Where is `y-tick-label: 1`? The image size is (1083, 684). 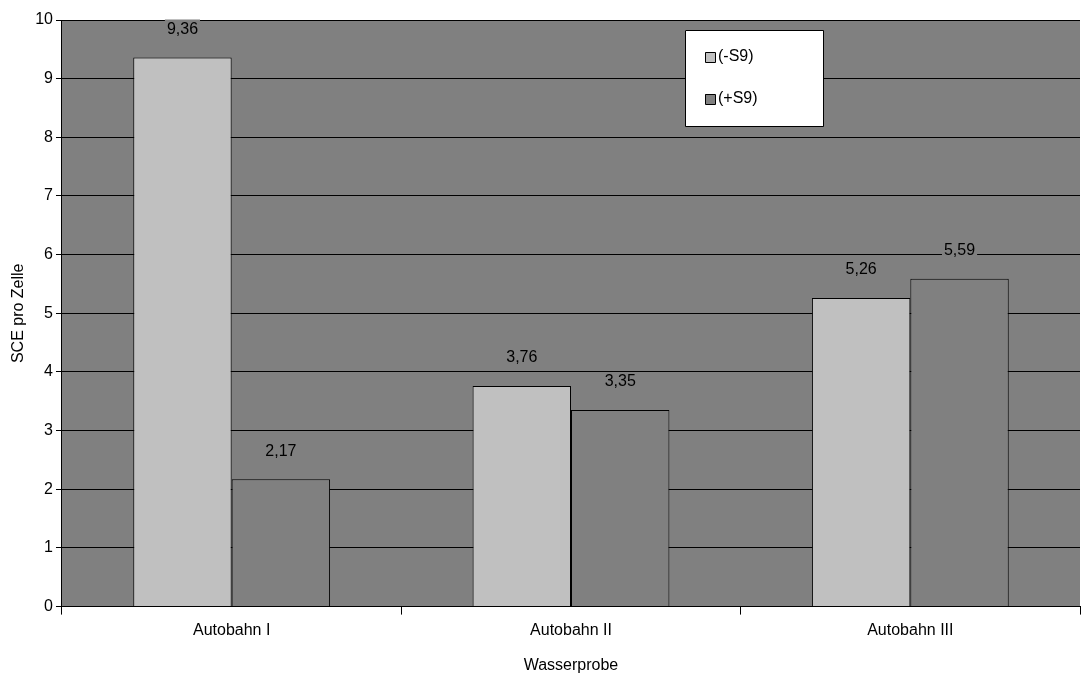 y-tick-label: 1 is located at coordinates (49, 547).